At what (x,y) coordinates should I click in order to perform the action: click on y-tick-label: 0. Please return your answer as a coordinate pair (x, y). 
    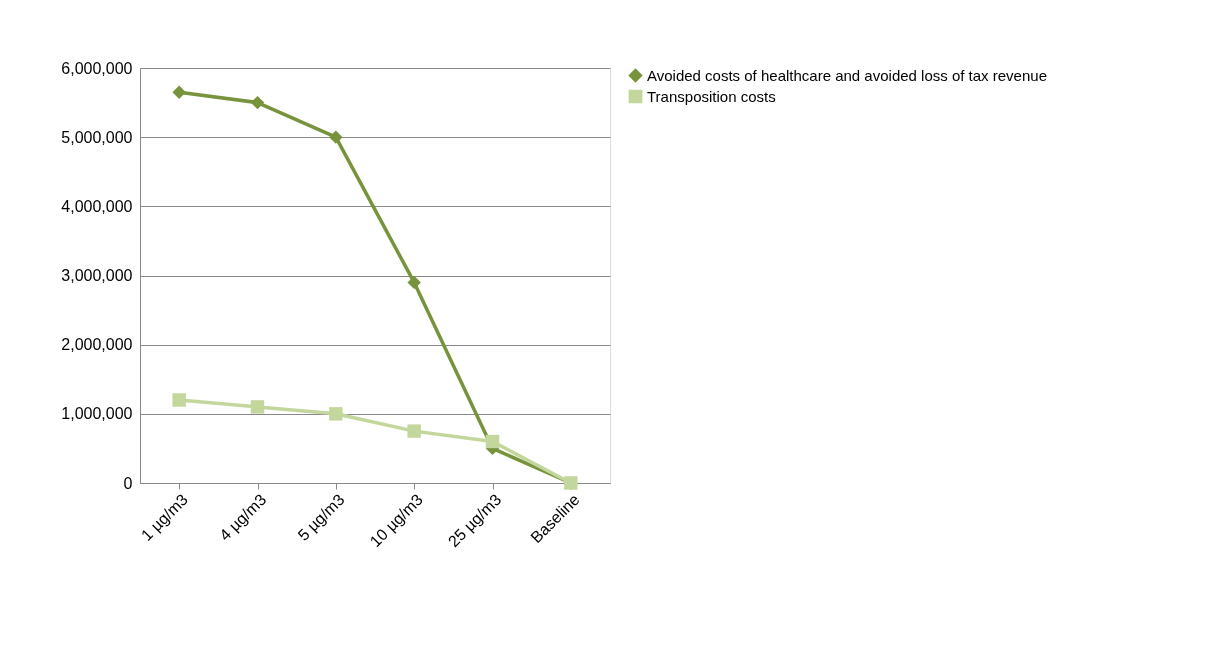
    Looking at the image, I should click on (128, 483).